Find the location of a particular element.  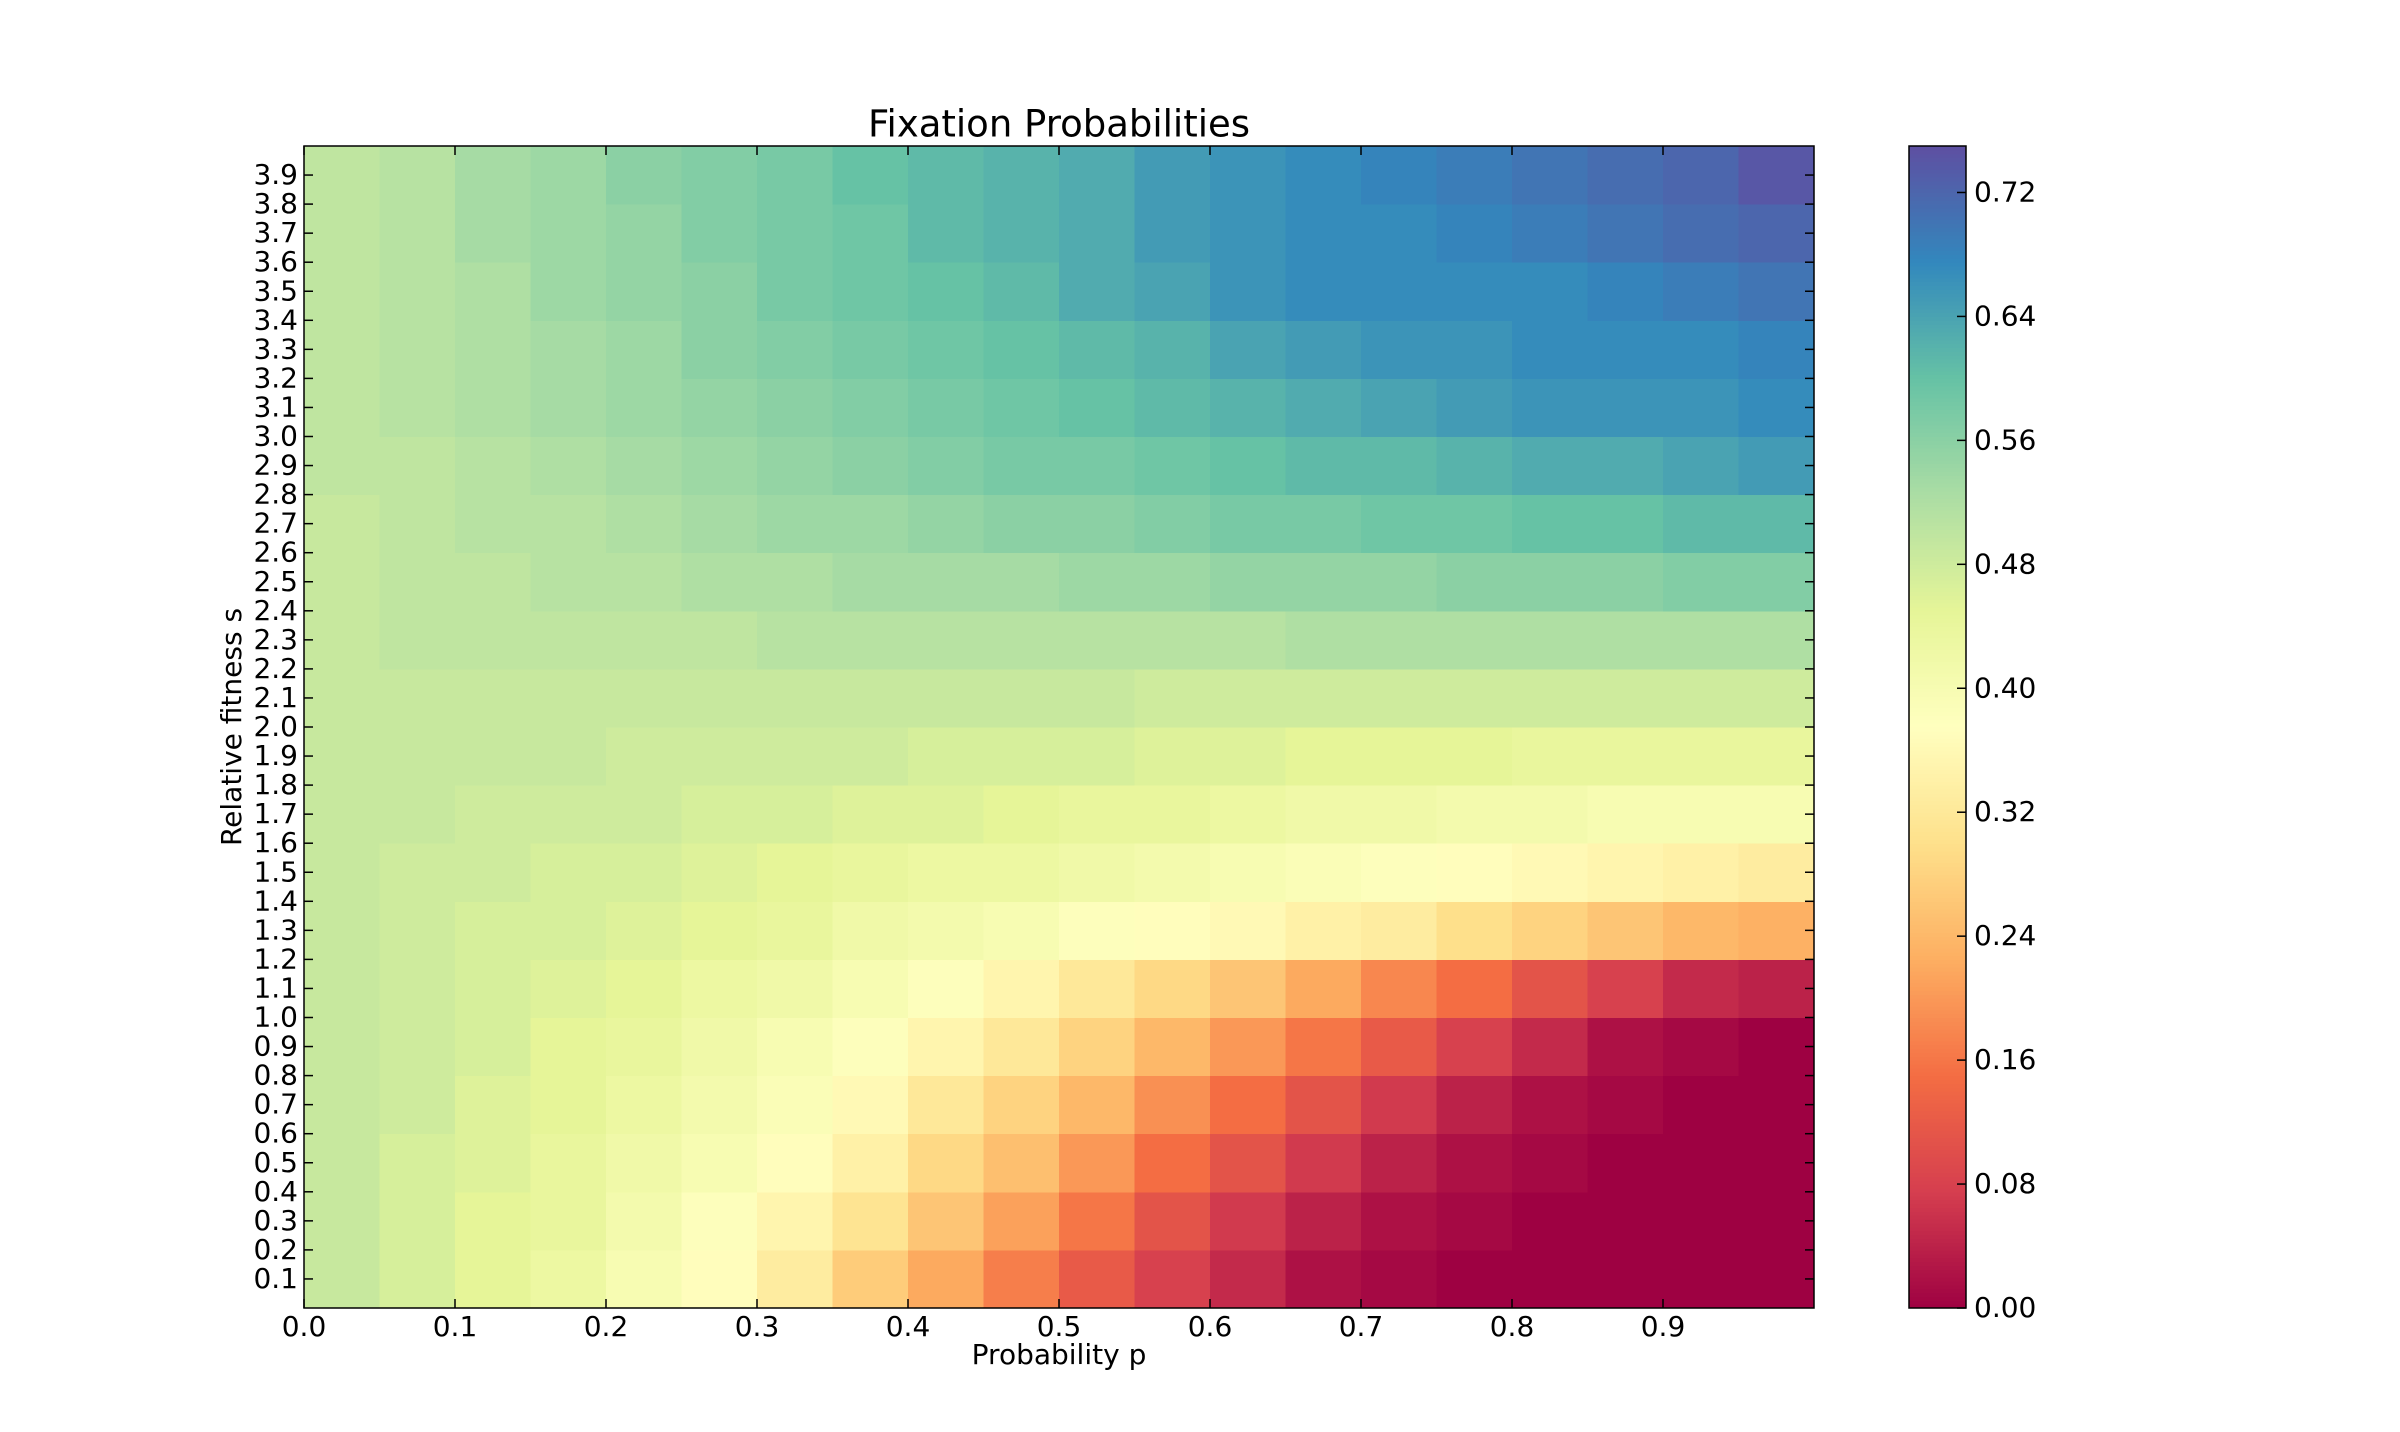

y-tick-label: 0.9 is located at coordinates (275, 1046).